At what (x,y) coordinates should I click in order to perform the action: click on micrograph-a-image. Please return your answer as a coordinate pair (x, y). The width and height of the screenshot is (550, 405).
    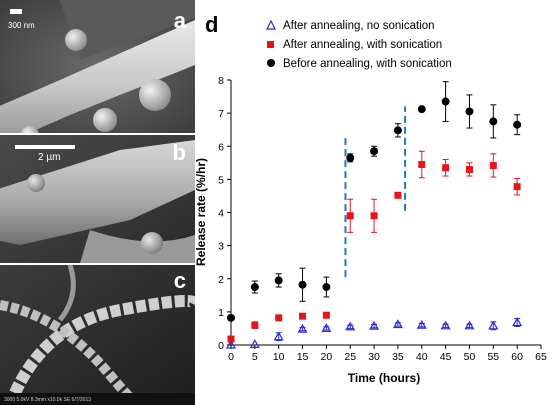
    Looking at the image, I should click on (97, 66).